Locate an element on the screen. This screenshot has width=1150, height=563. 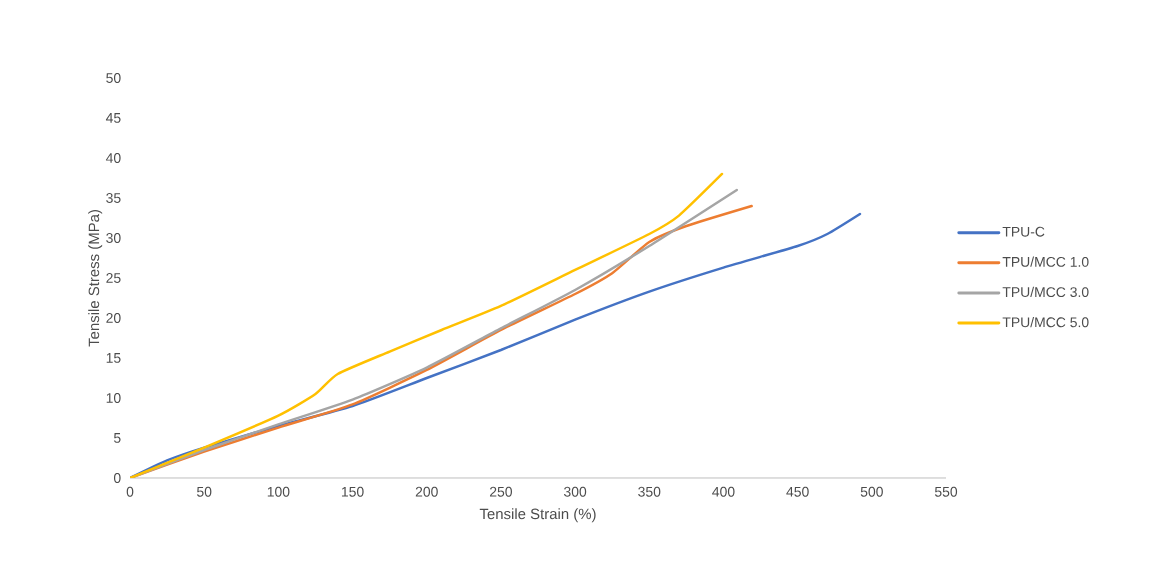
x-tick-label: 300 is located at coordinates (575, 491).